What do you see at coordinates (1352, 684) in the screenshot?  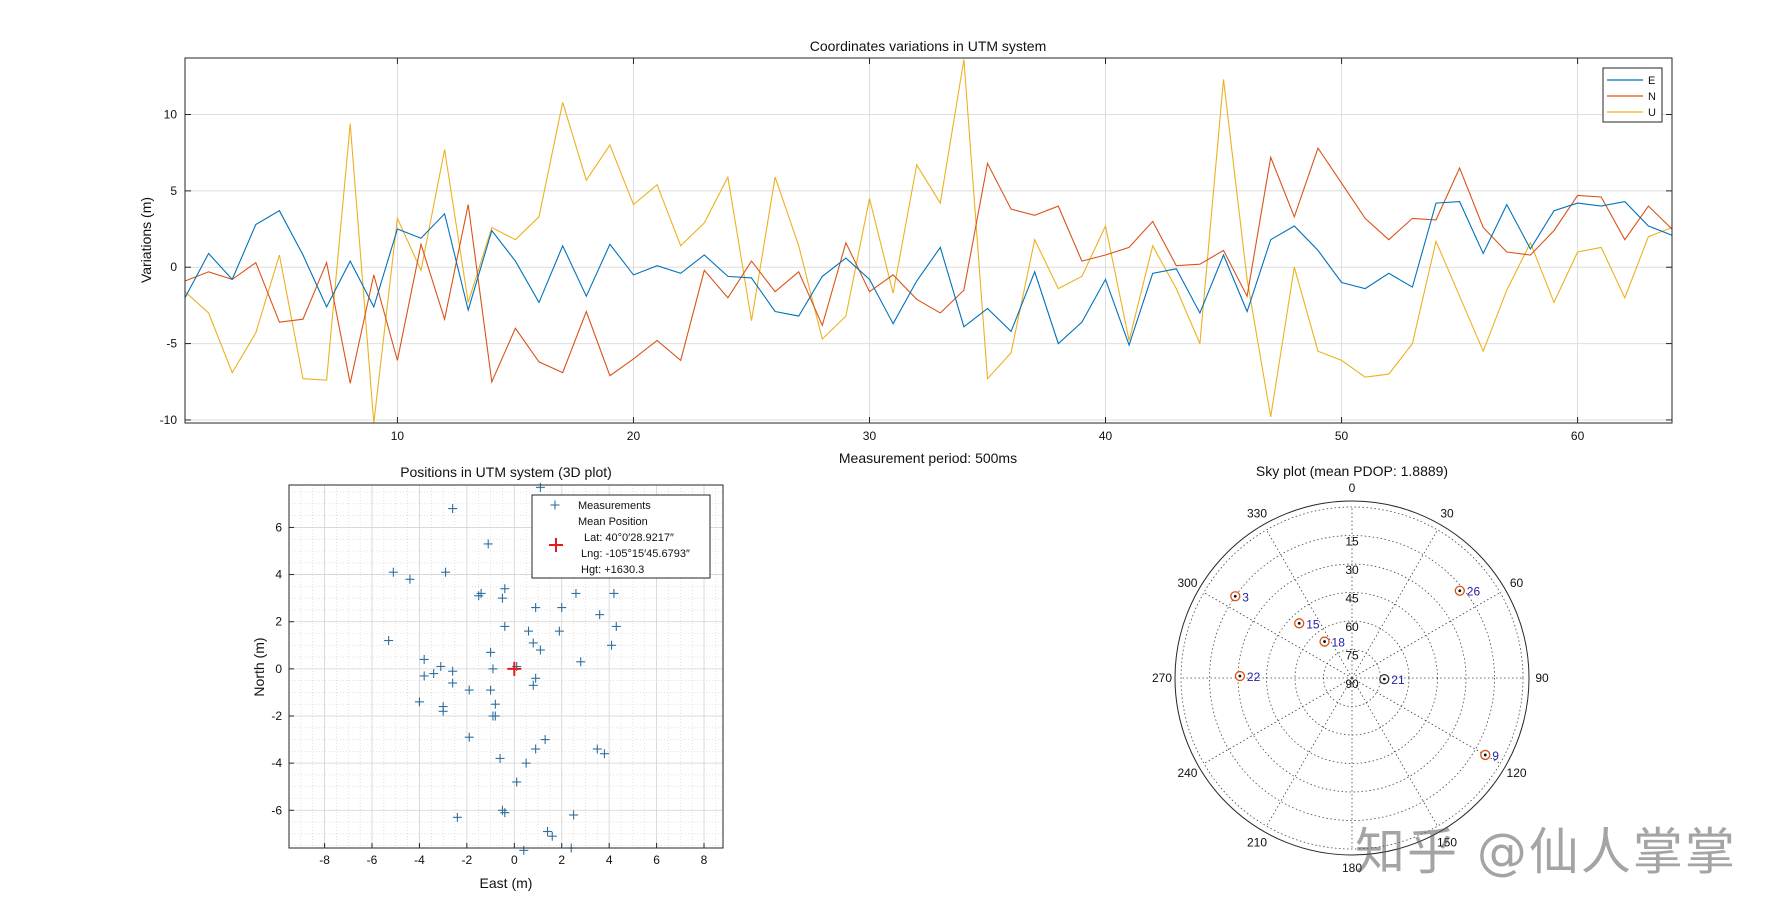 I see `skyplot-elevation-label: 90` at bounding box center [1352, 684].